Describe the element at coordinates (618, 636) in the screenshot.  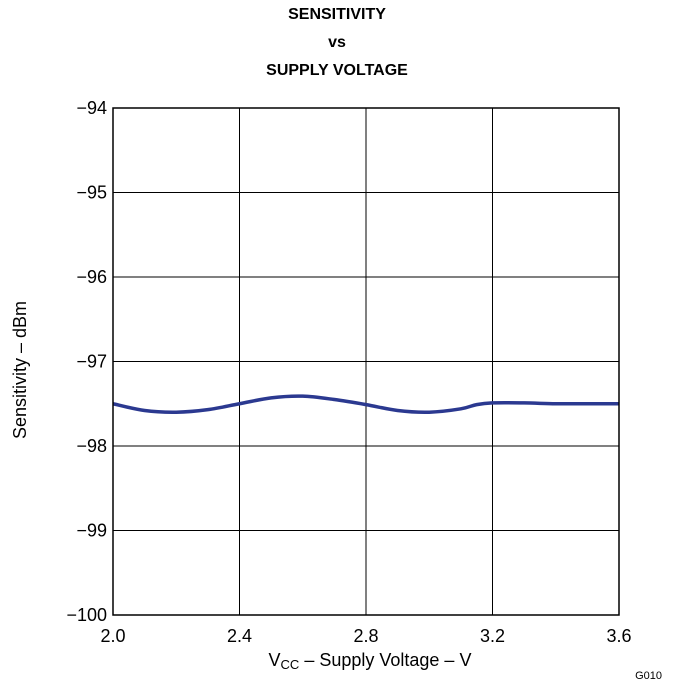
I see `x-tick-label: 3.6` at that location.